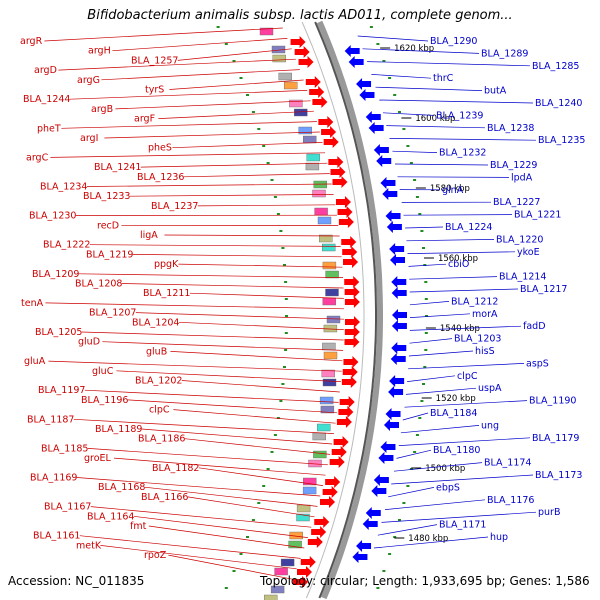 The height and width of the screenshot is (600, 600). What do you see at coordinates (477, 339) in the screenshot?
I see `reverse-gene-label: BLA_1203` at bounding box center [477, 339].